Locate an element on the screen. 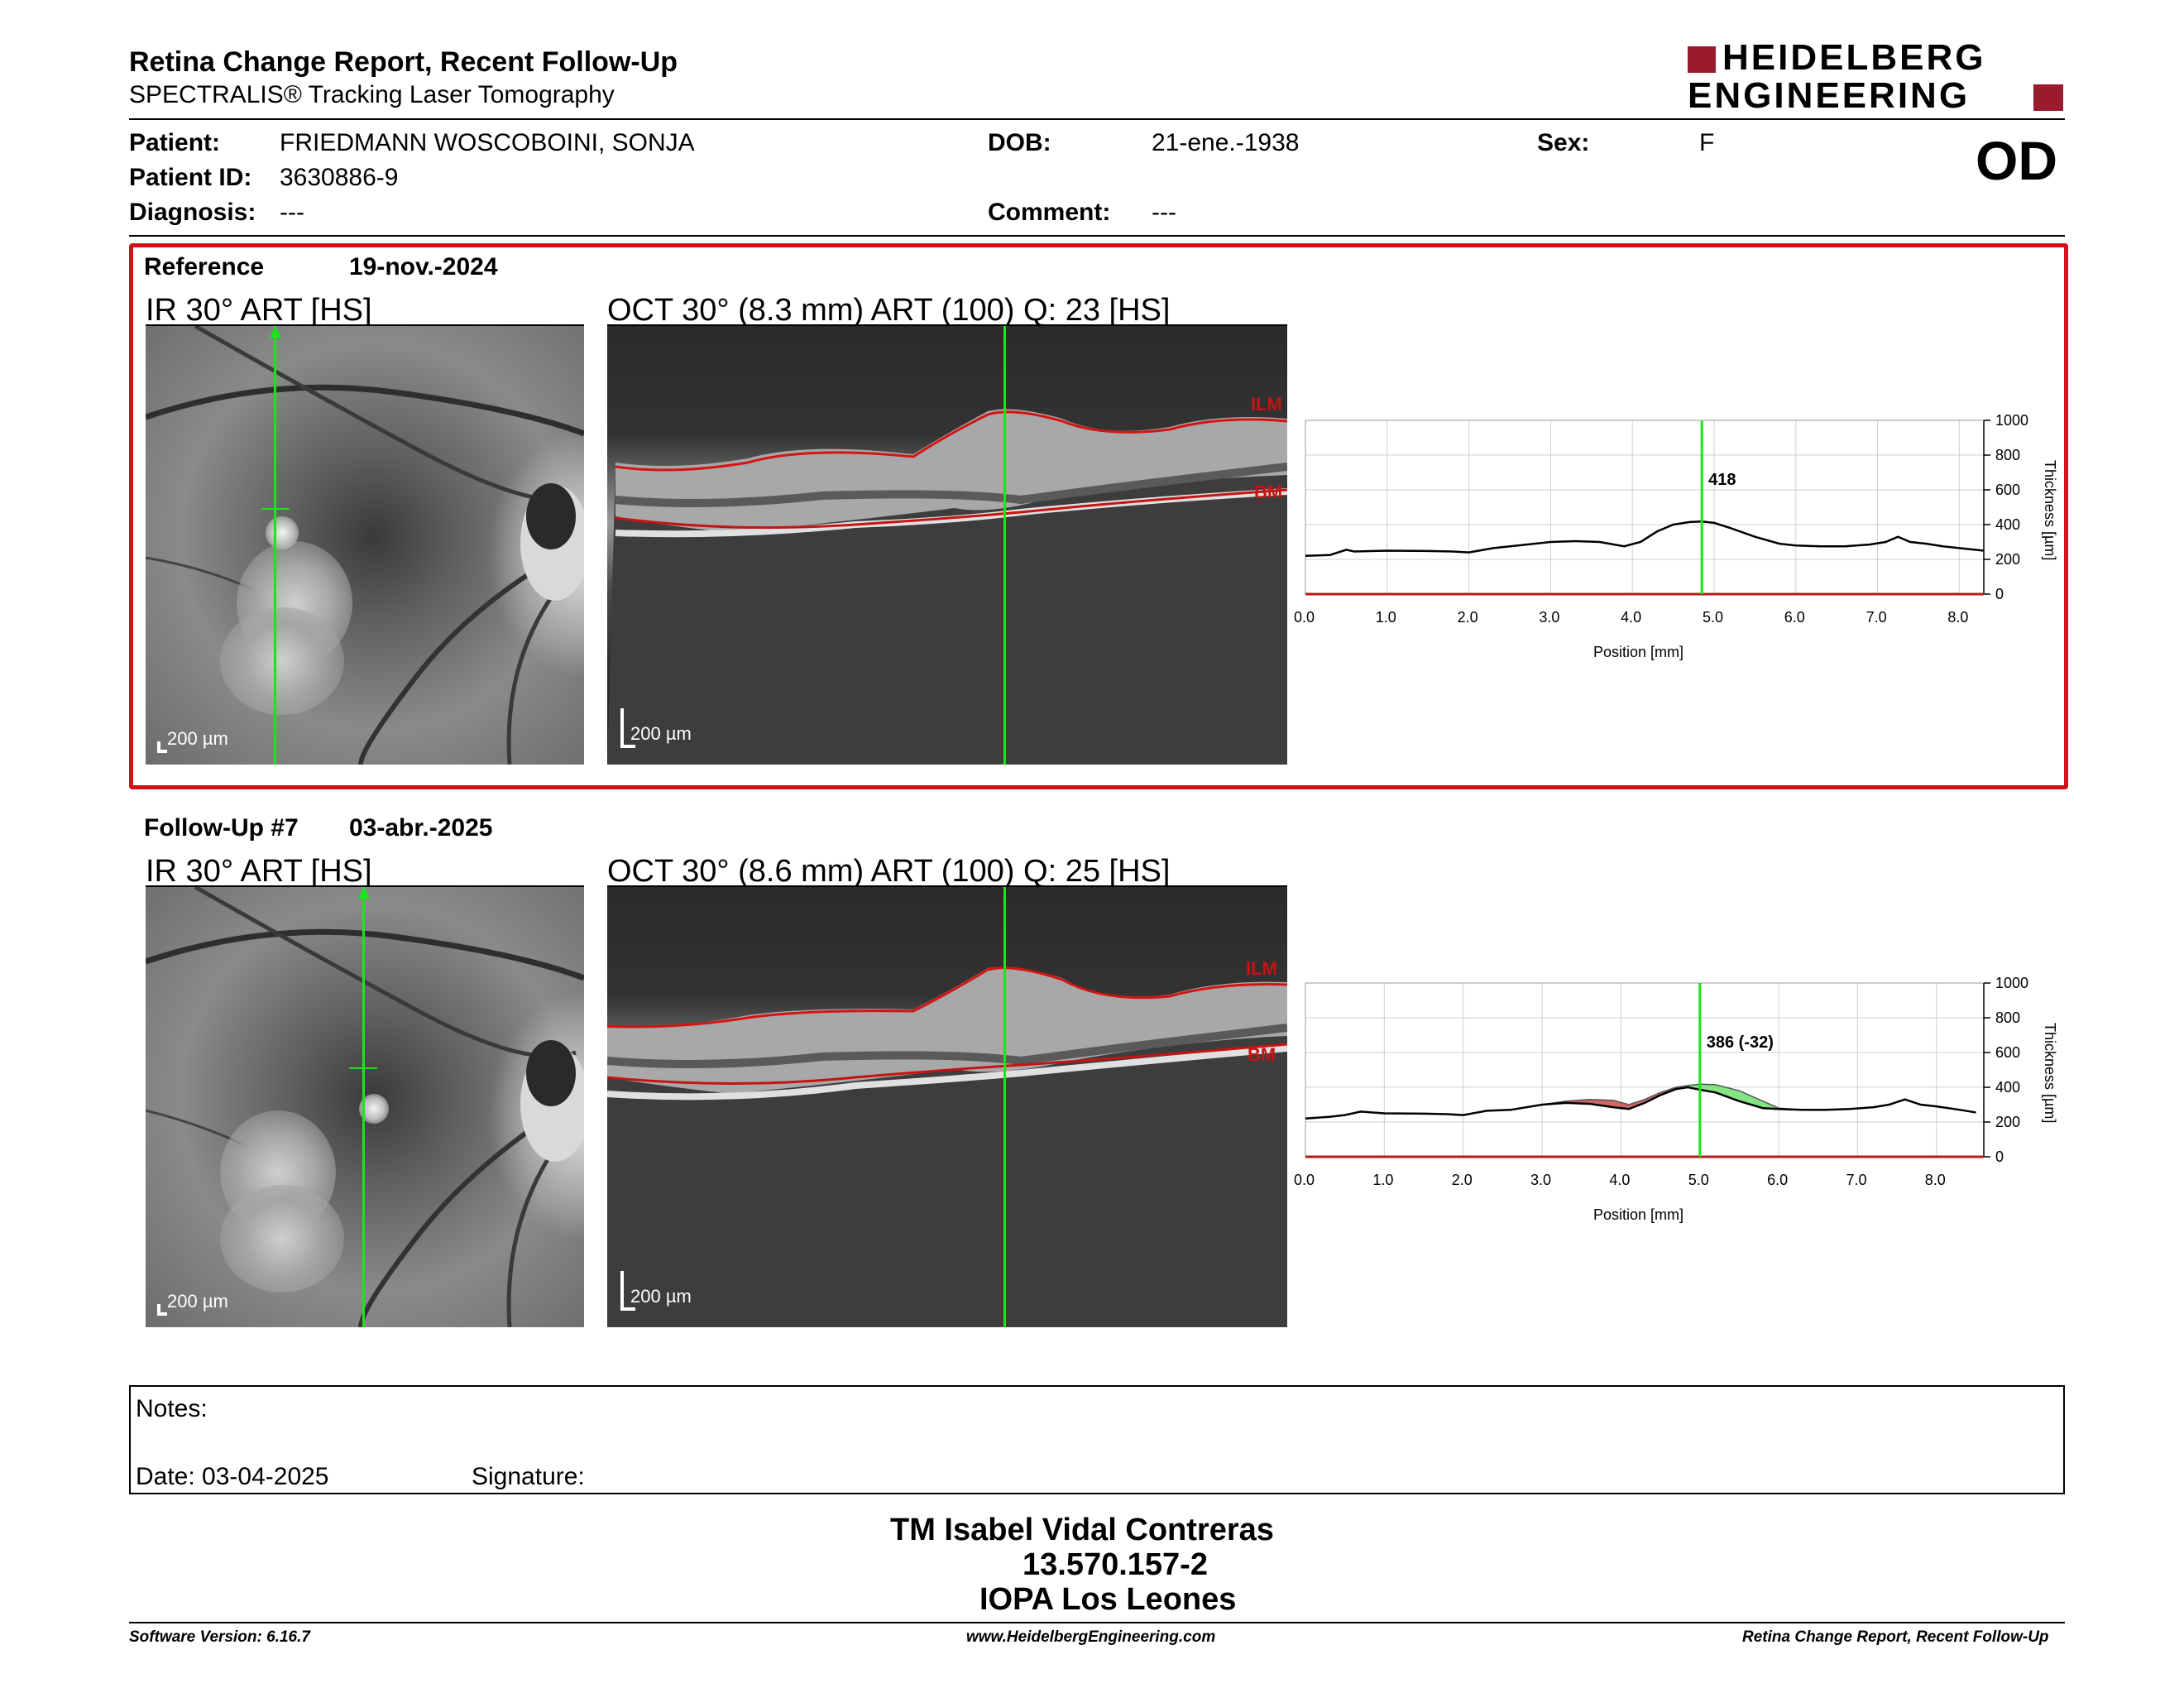  reference-oct-scale-bar: 200 µm is located at coordinates (657, 727).